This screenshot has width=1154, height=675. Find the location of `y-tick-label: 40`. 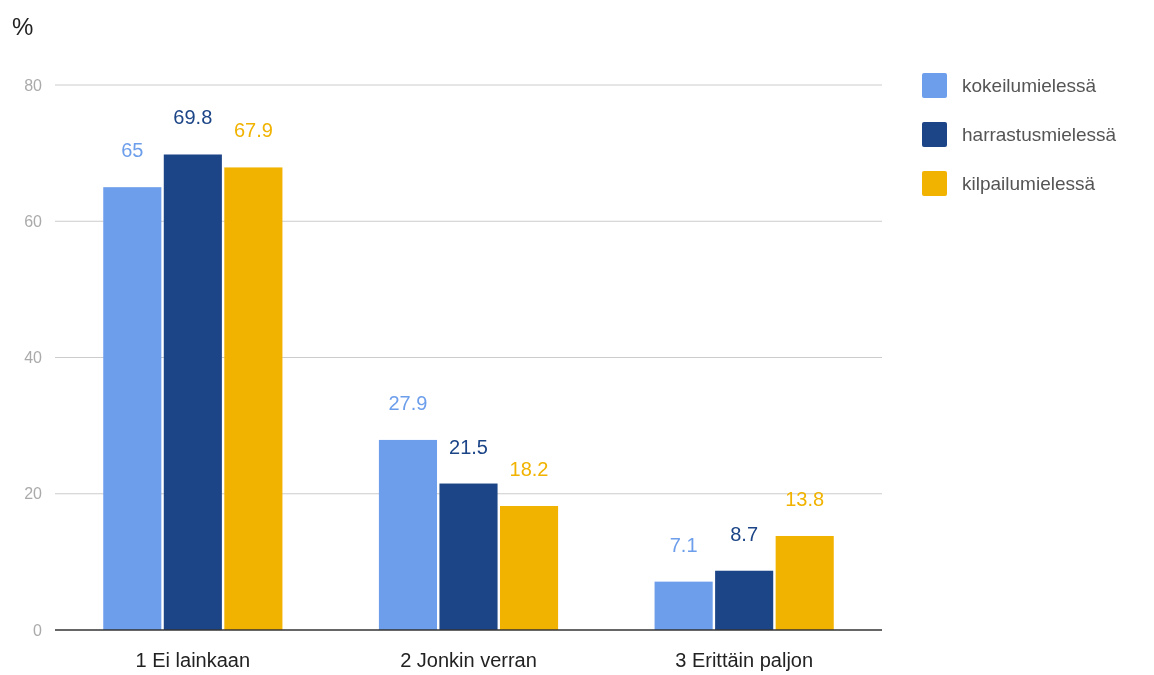

y-tick-label: 40 is located at coordinates (33, 358).